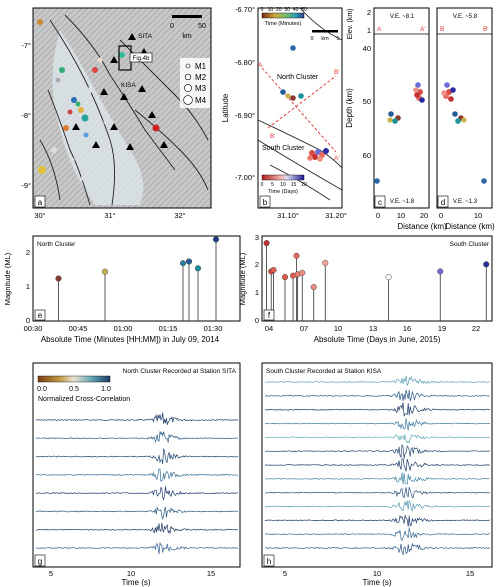 The image size is (500, 587). Describe the element at coordinates (106, 389) in the screenshot. I see `svg-text: 1.0` at that location.